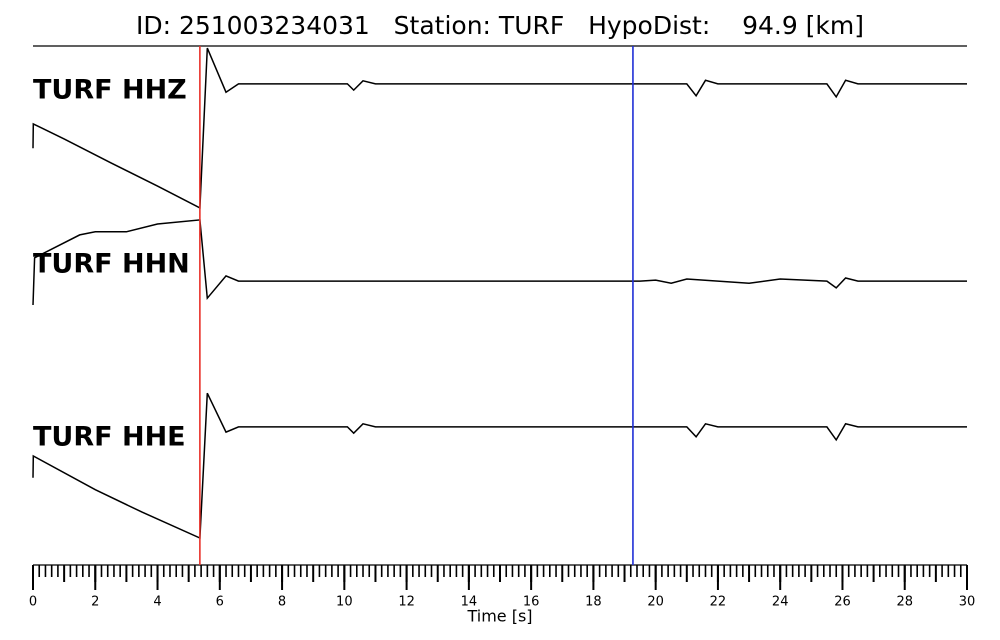 The width and height of the screenshot is (1000, 640). Describe the element at coordinates (593, 602) in the screenshot. I see `x-tick-label: 18` at that location.